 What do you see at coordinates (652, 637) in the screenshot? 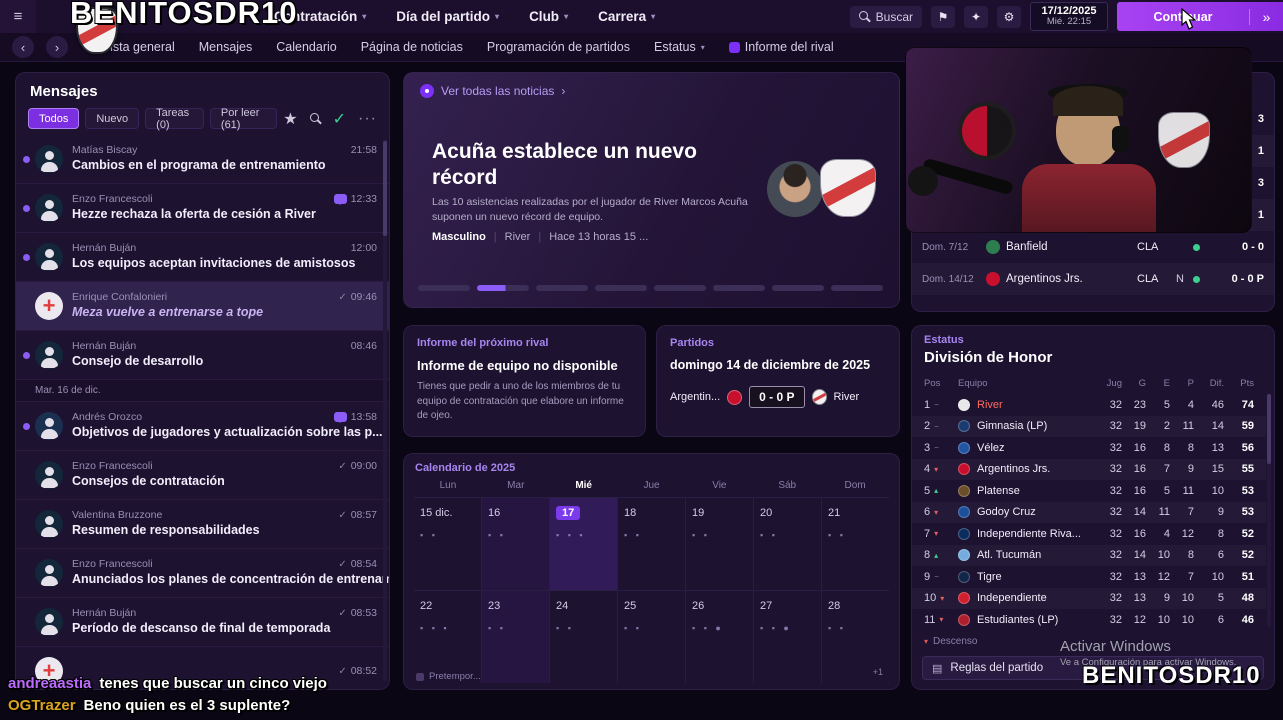
I see `calendar-day-cell: 25 ▪ ▪` at bounding box center [652, 637].